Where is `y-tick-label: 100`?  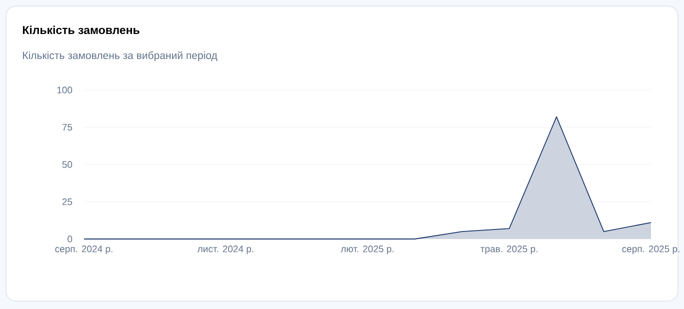 y-tick-label: 100 is located at coordinates (64, 90).